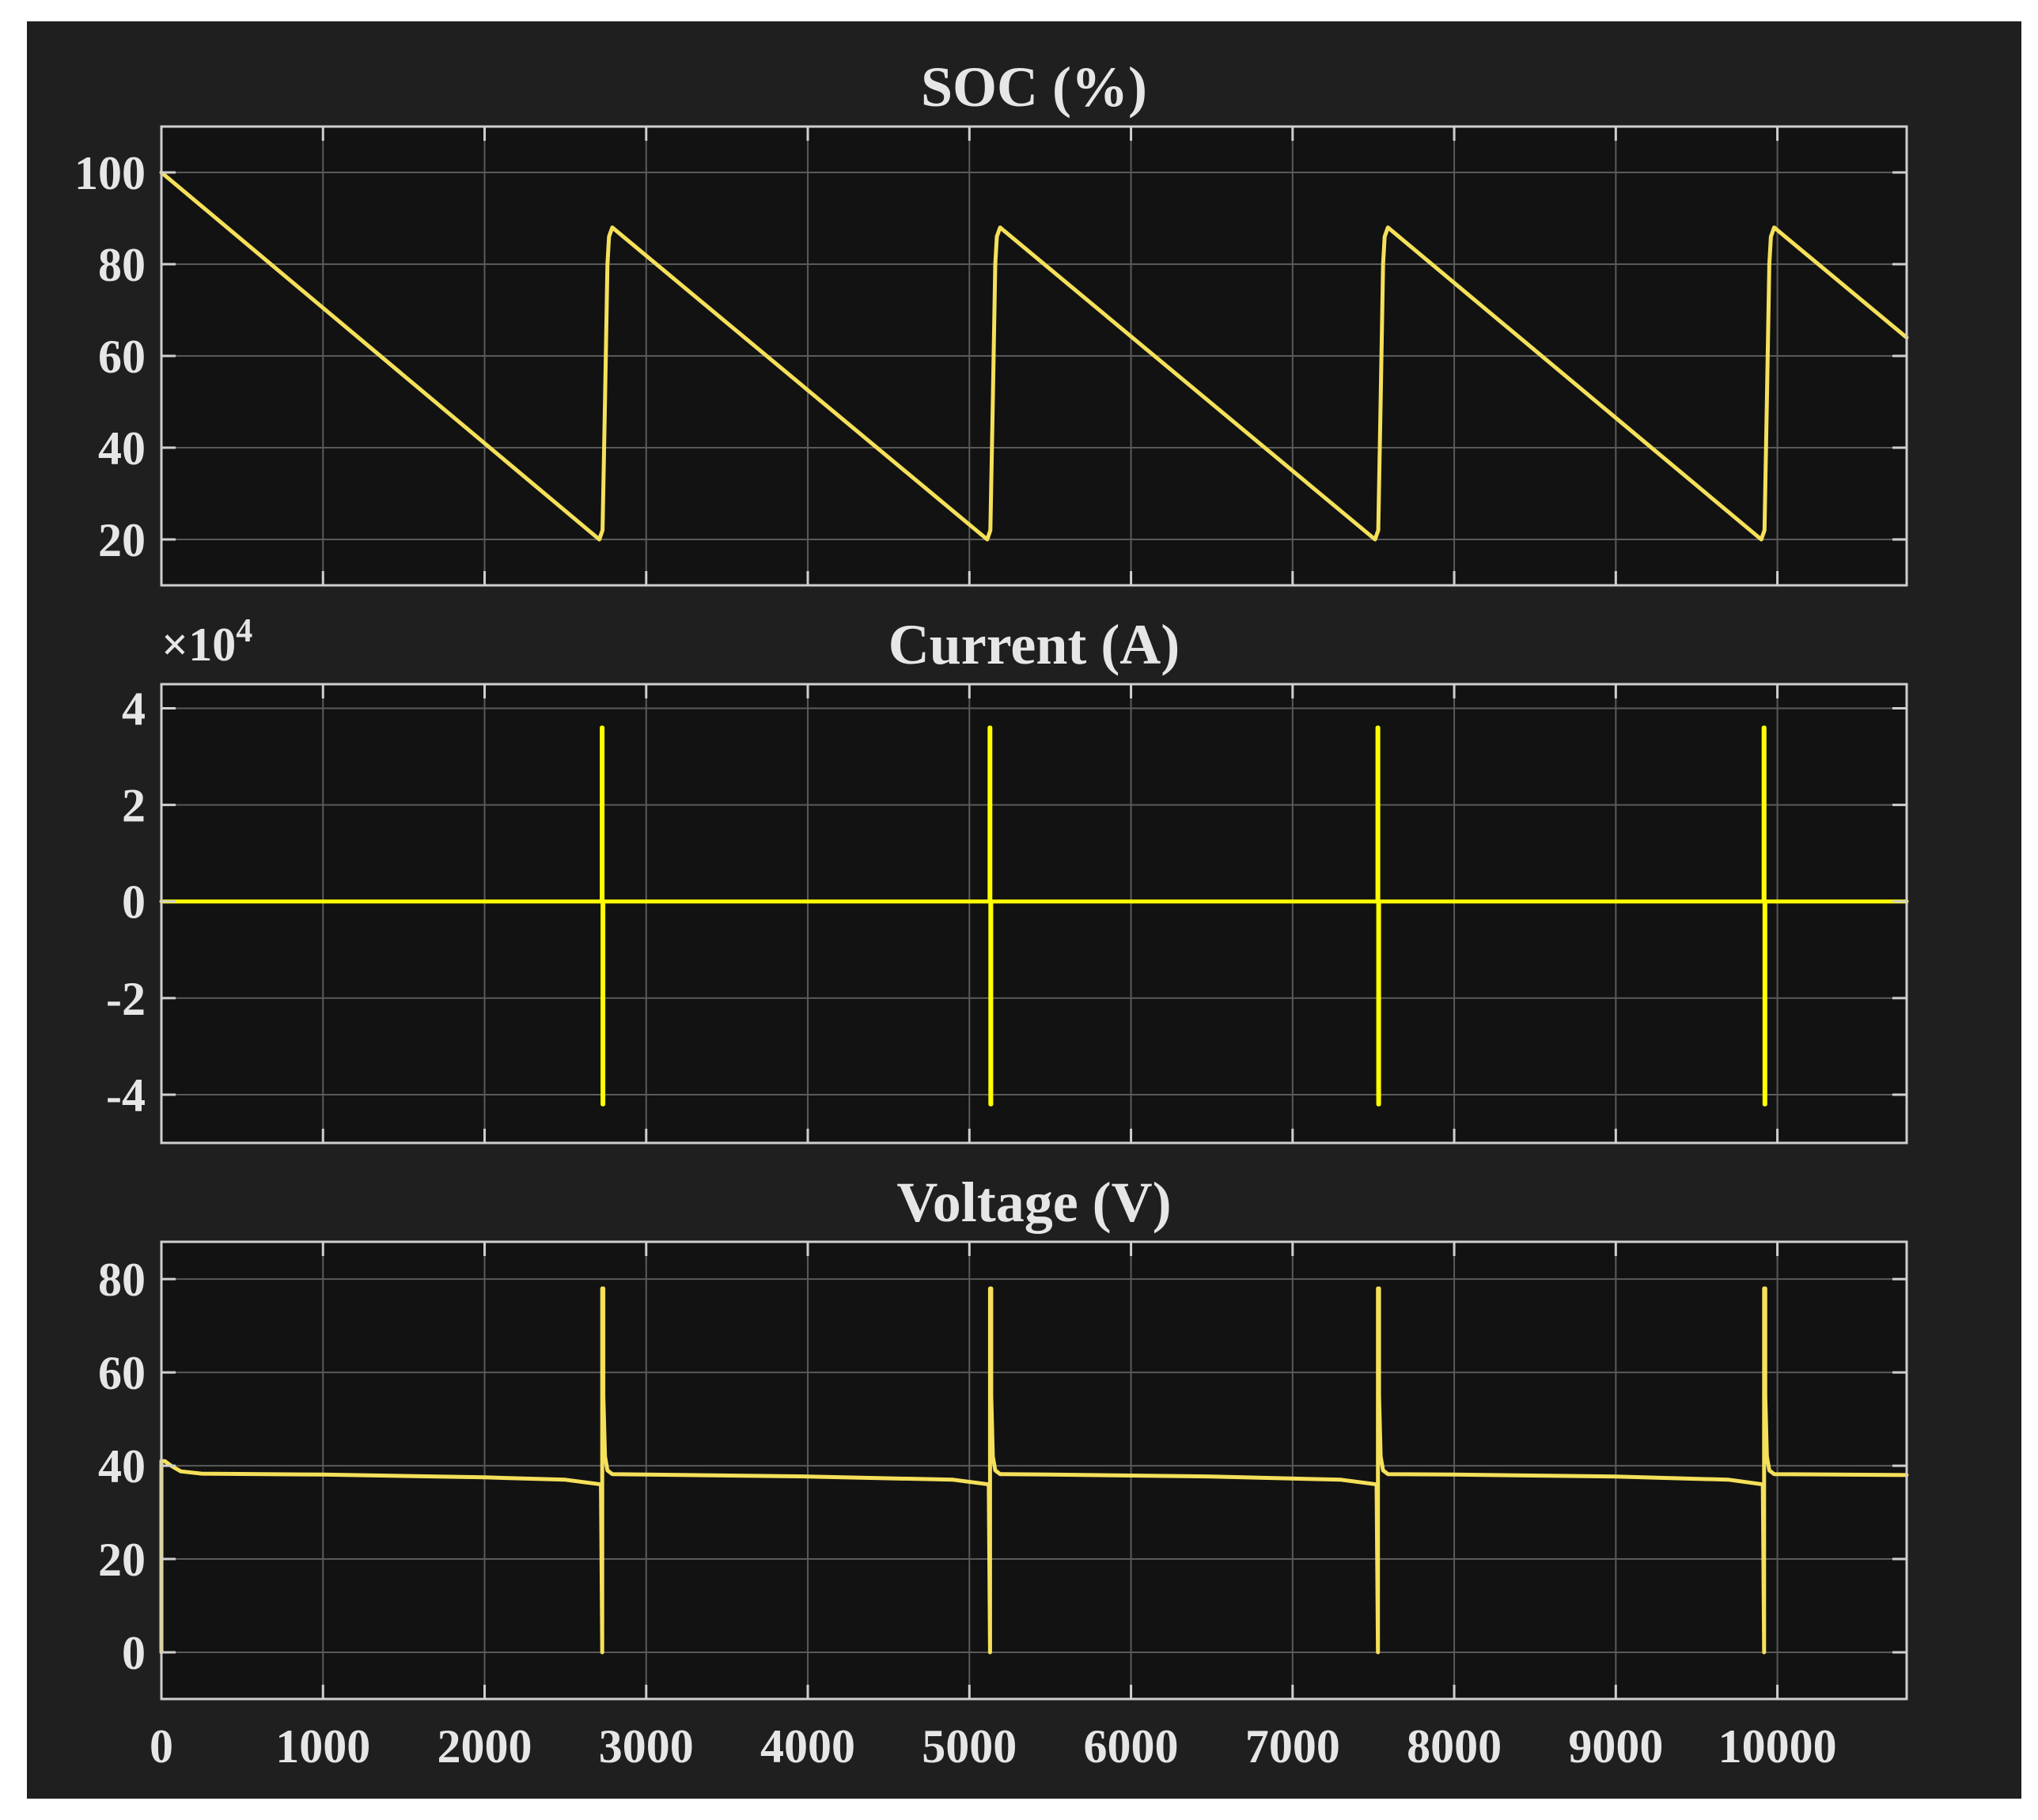 This screenshot has width=2038, height=1820. What do you see at coordinates (122, 265) in the screenshot?
I see `soc-ytick-label: 80` at bounding box center [122, 265].